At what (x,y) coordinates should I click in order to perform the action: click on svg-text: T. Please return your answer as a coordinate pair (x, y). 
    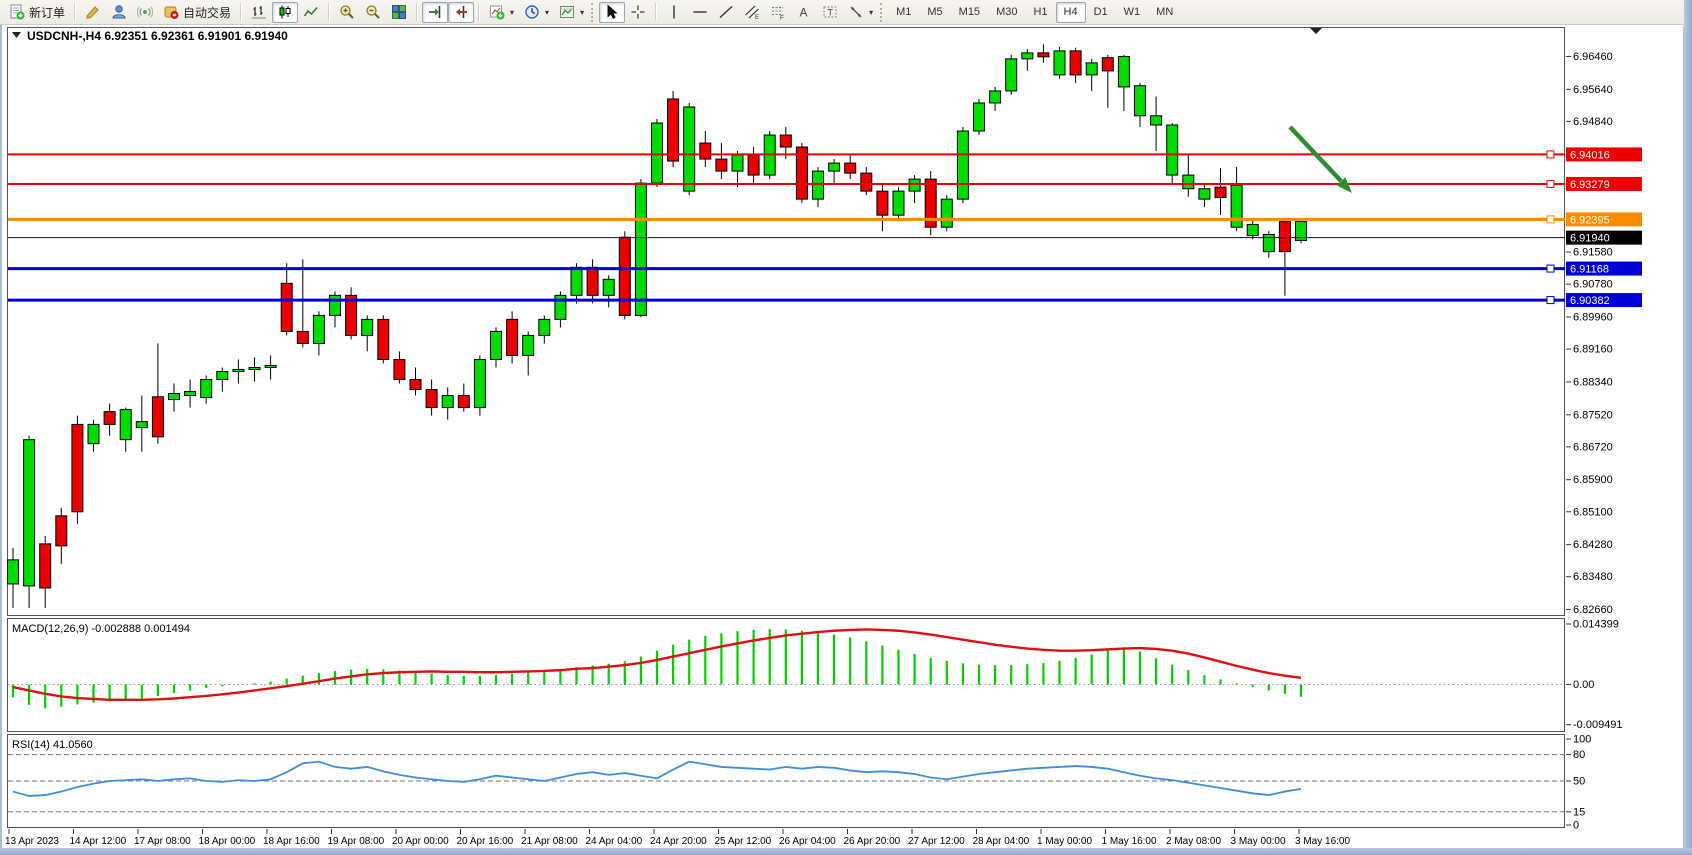
    Looking at the image, I should click on (831, 13).